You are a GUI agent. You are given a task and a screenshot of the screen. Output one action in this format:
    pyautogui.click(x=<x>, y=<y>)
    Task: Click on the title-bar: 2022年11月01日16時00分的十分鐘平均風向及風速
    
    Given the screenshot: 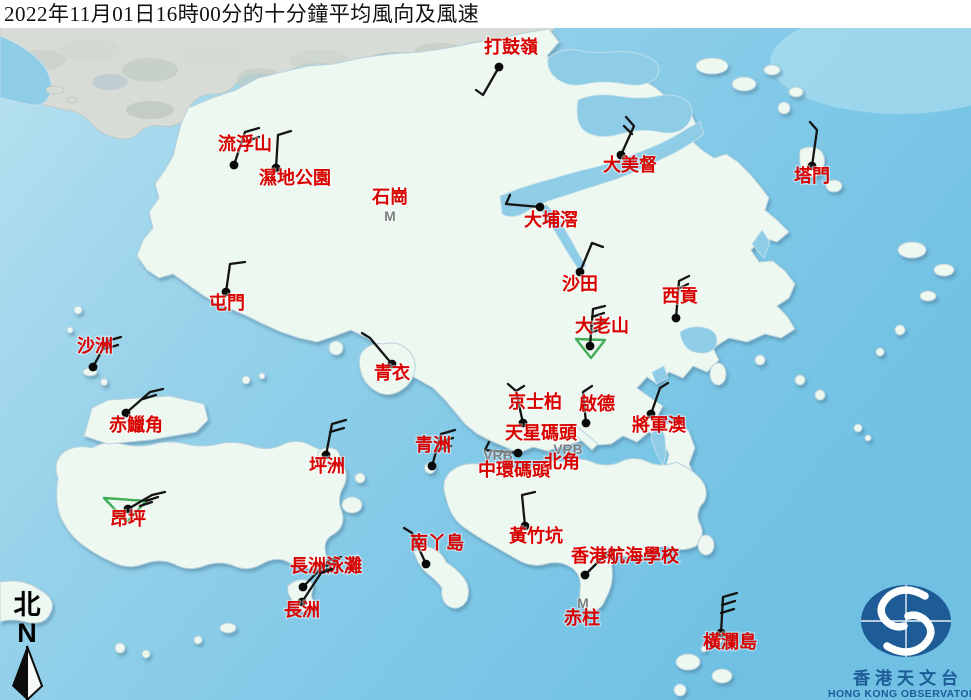 What is the action you would take?
    pyautogui.click(x=485, y=14)
    